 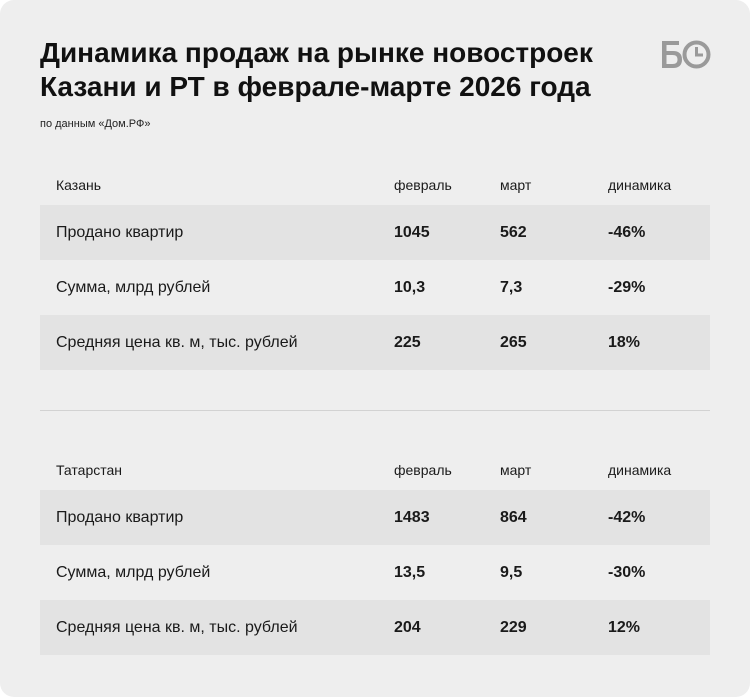 What do you see at coordinates (627, 232) in the screenshot?
I see `dynamics-value: -46%` at bounding box center [627, 232].